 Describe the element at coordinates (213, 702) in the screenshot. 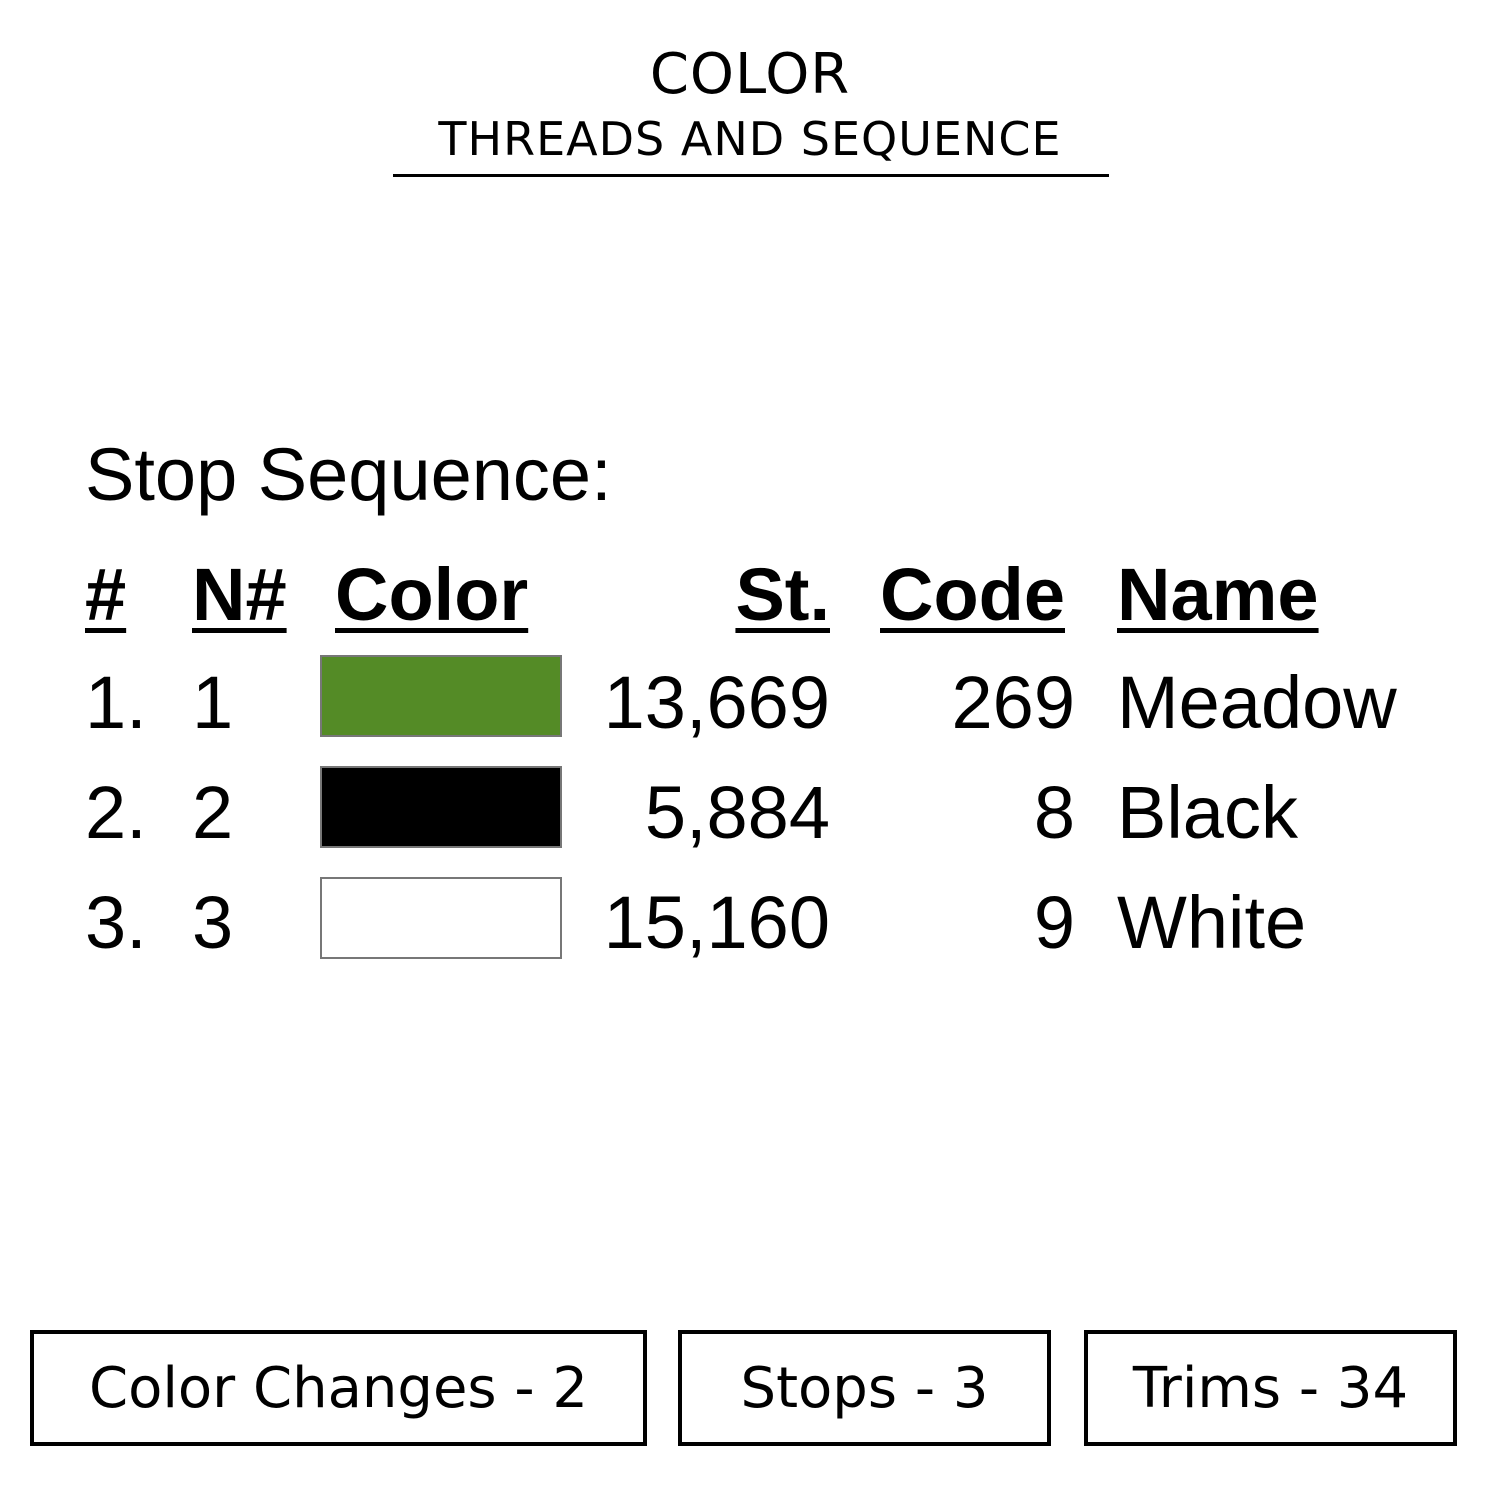

I see `row-needle: 1` at that location.